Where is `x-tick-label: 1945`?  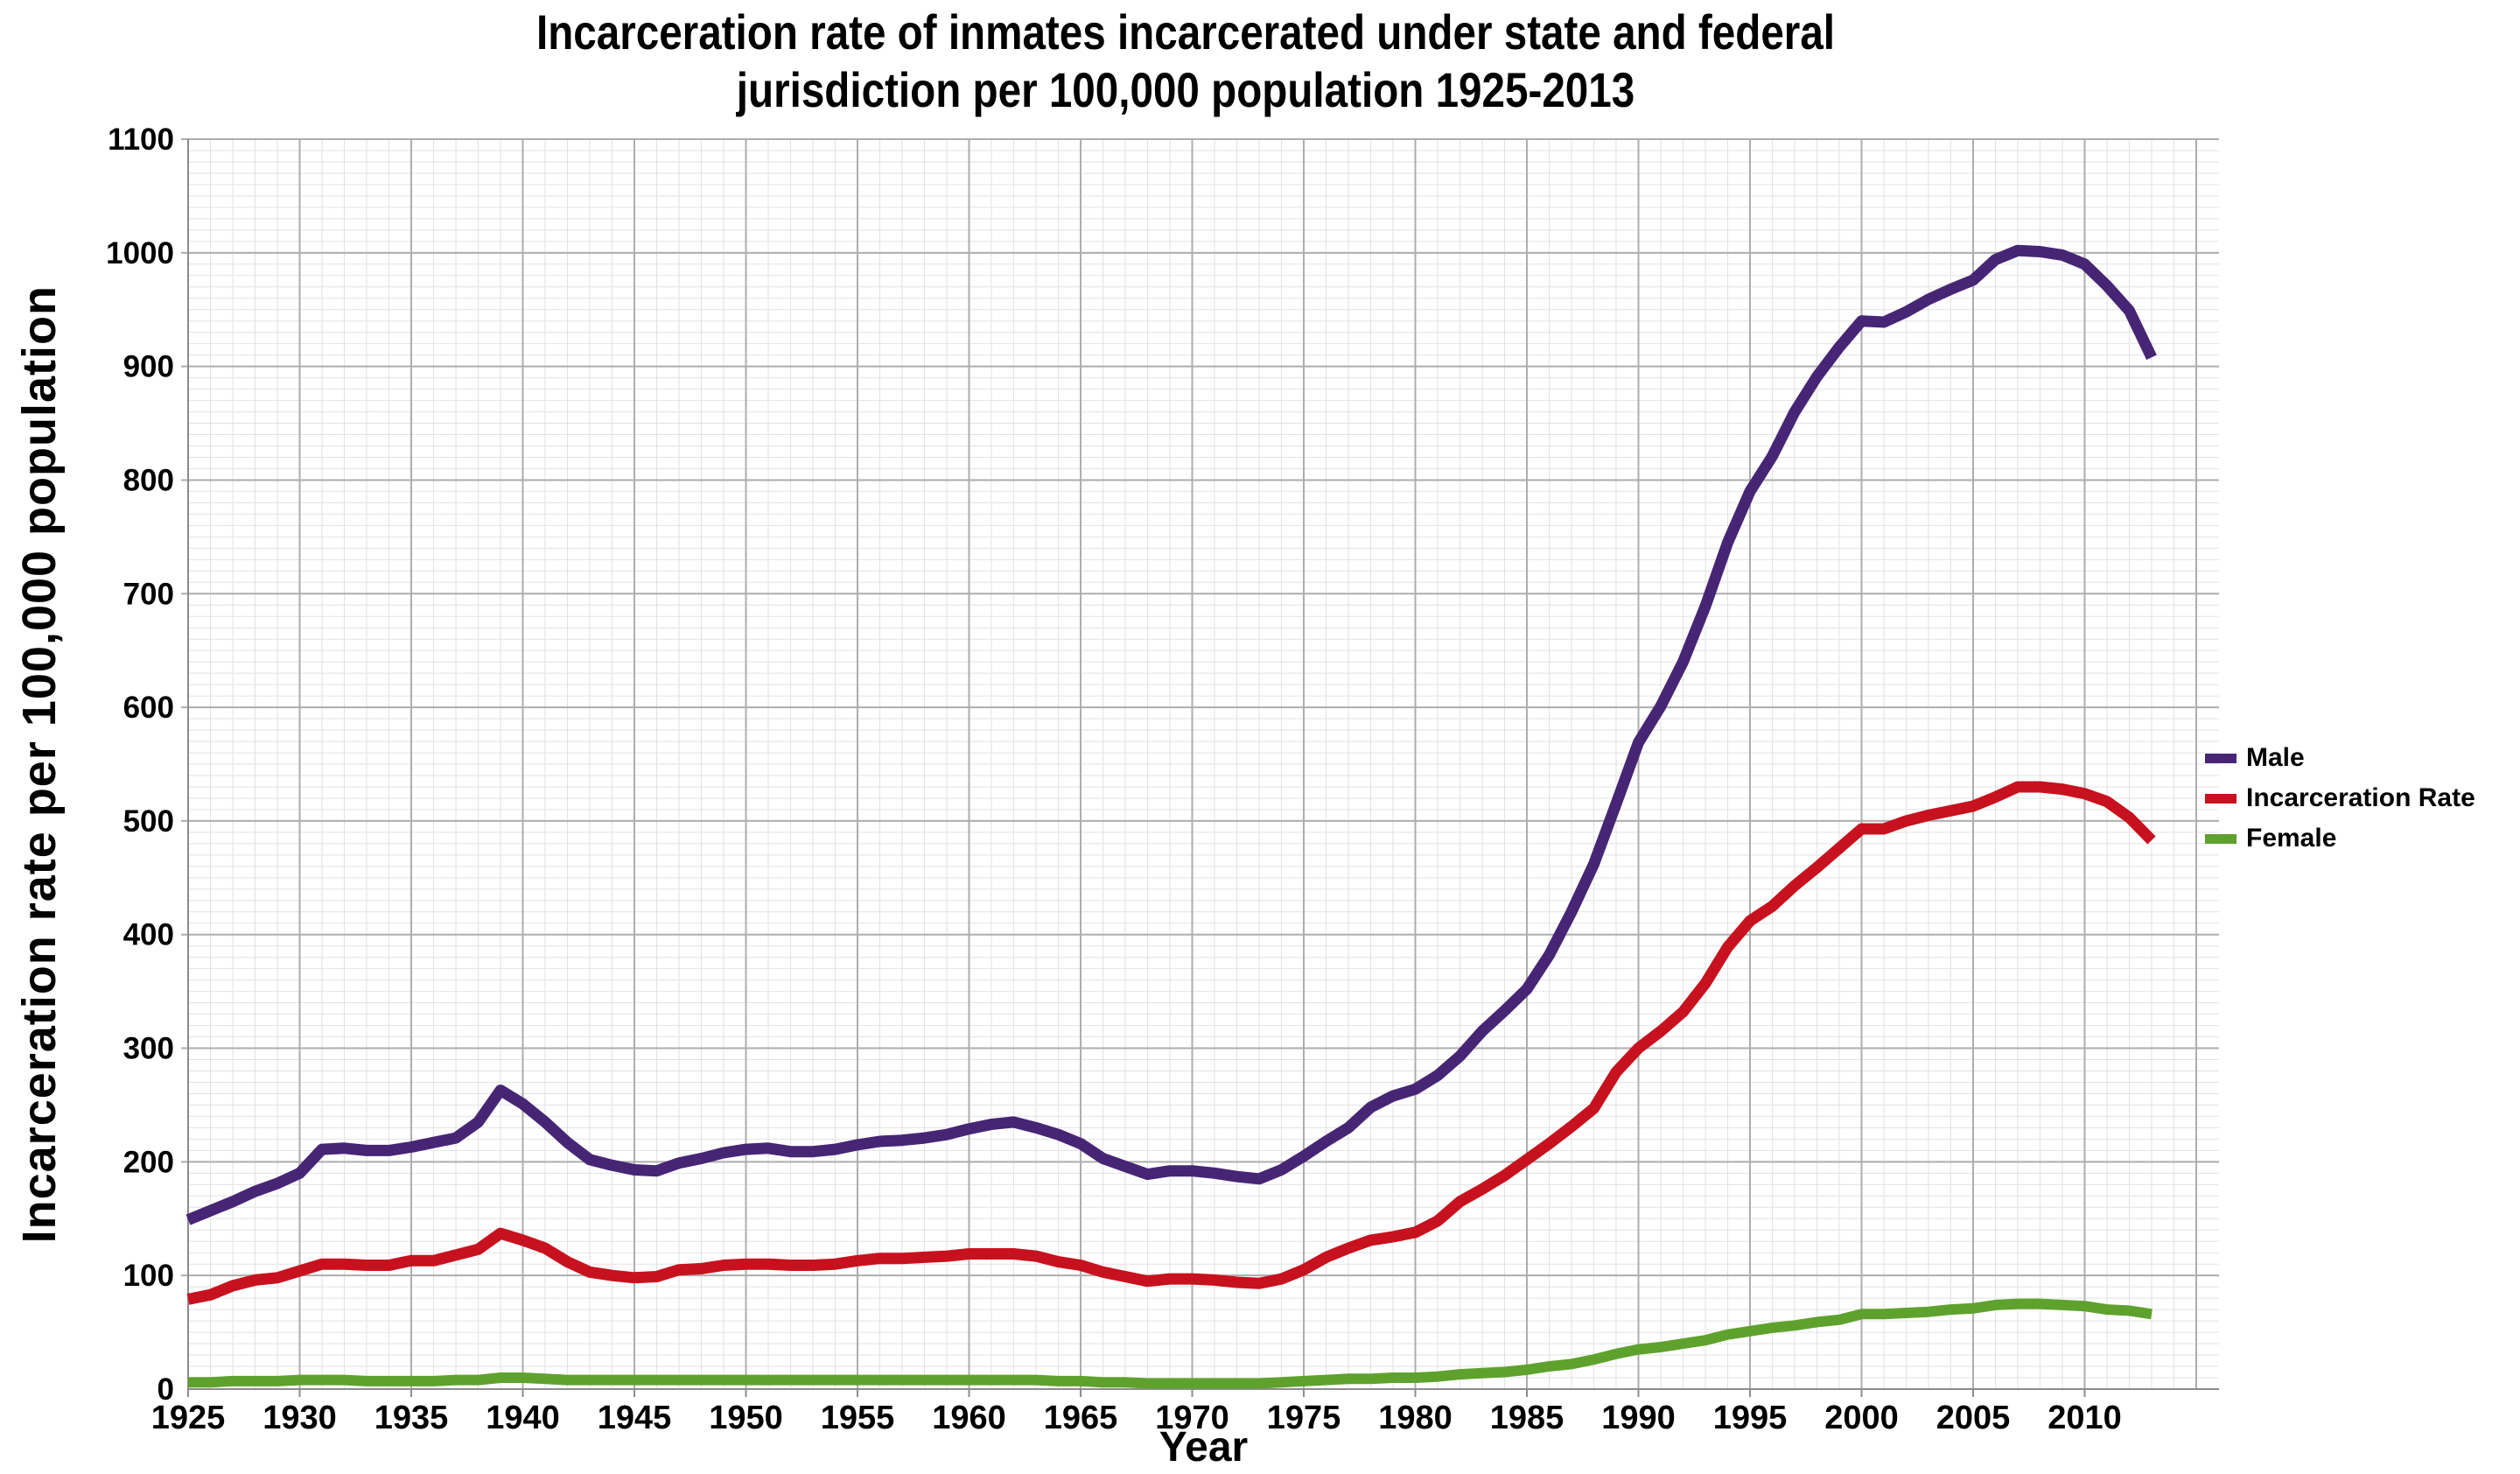
x-tick-label: 1945 is located at coordinates (635, 1418).